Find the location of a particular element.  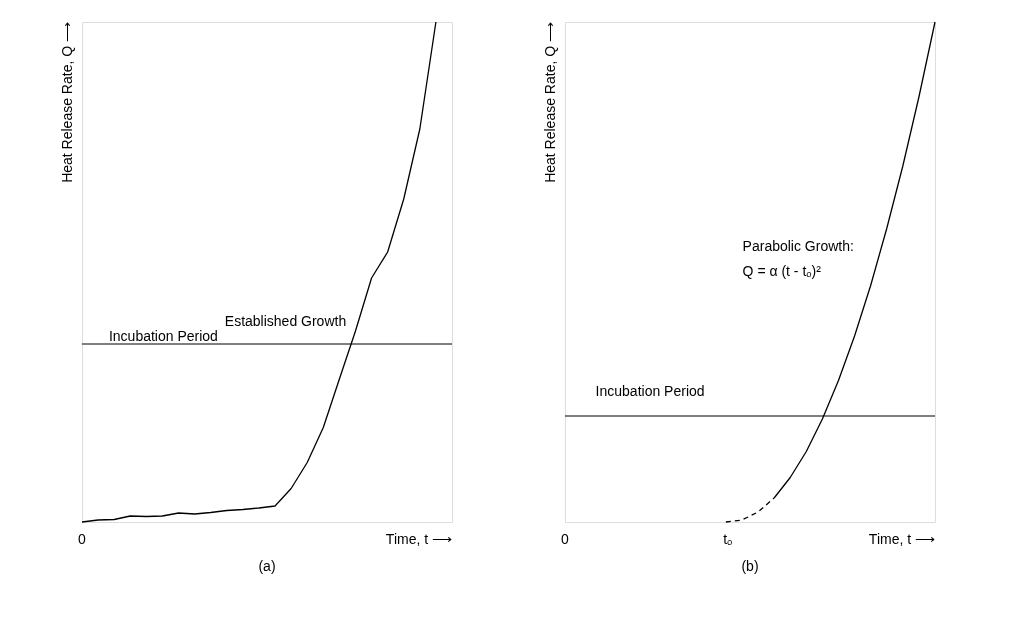

annotation: Established Growth is located at coordinates (285, 321).